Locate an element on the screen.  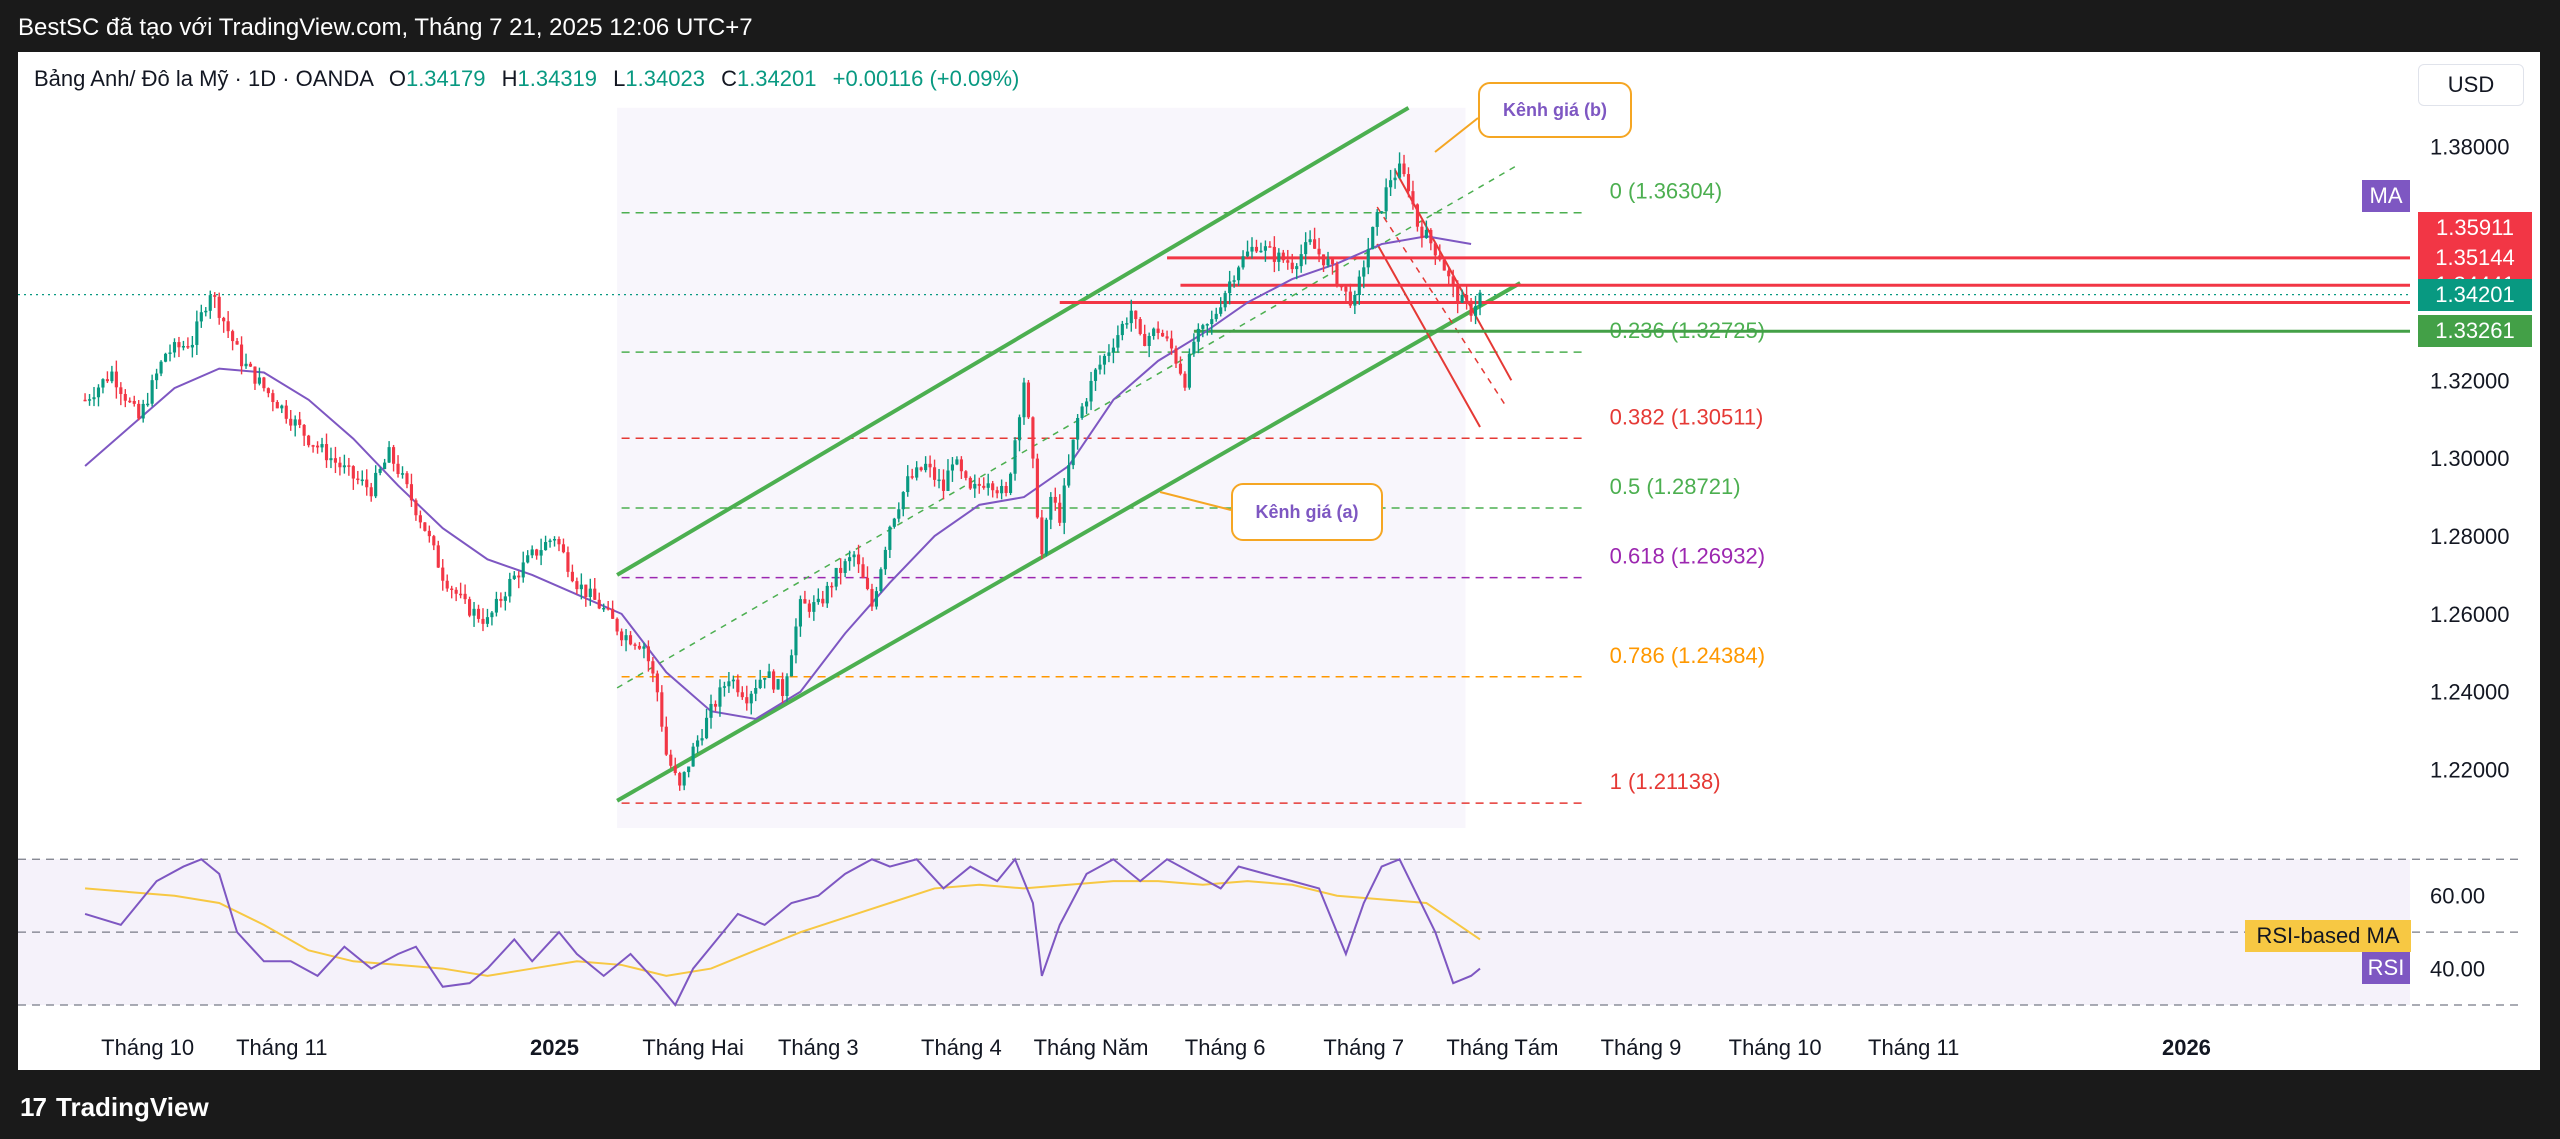
callout-a-pointer is located at coordinates (1195, 501).